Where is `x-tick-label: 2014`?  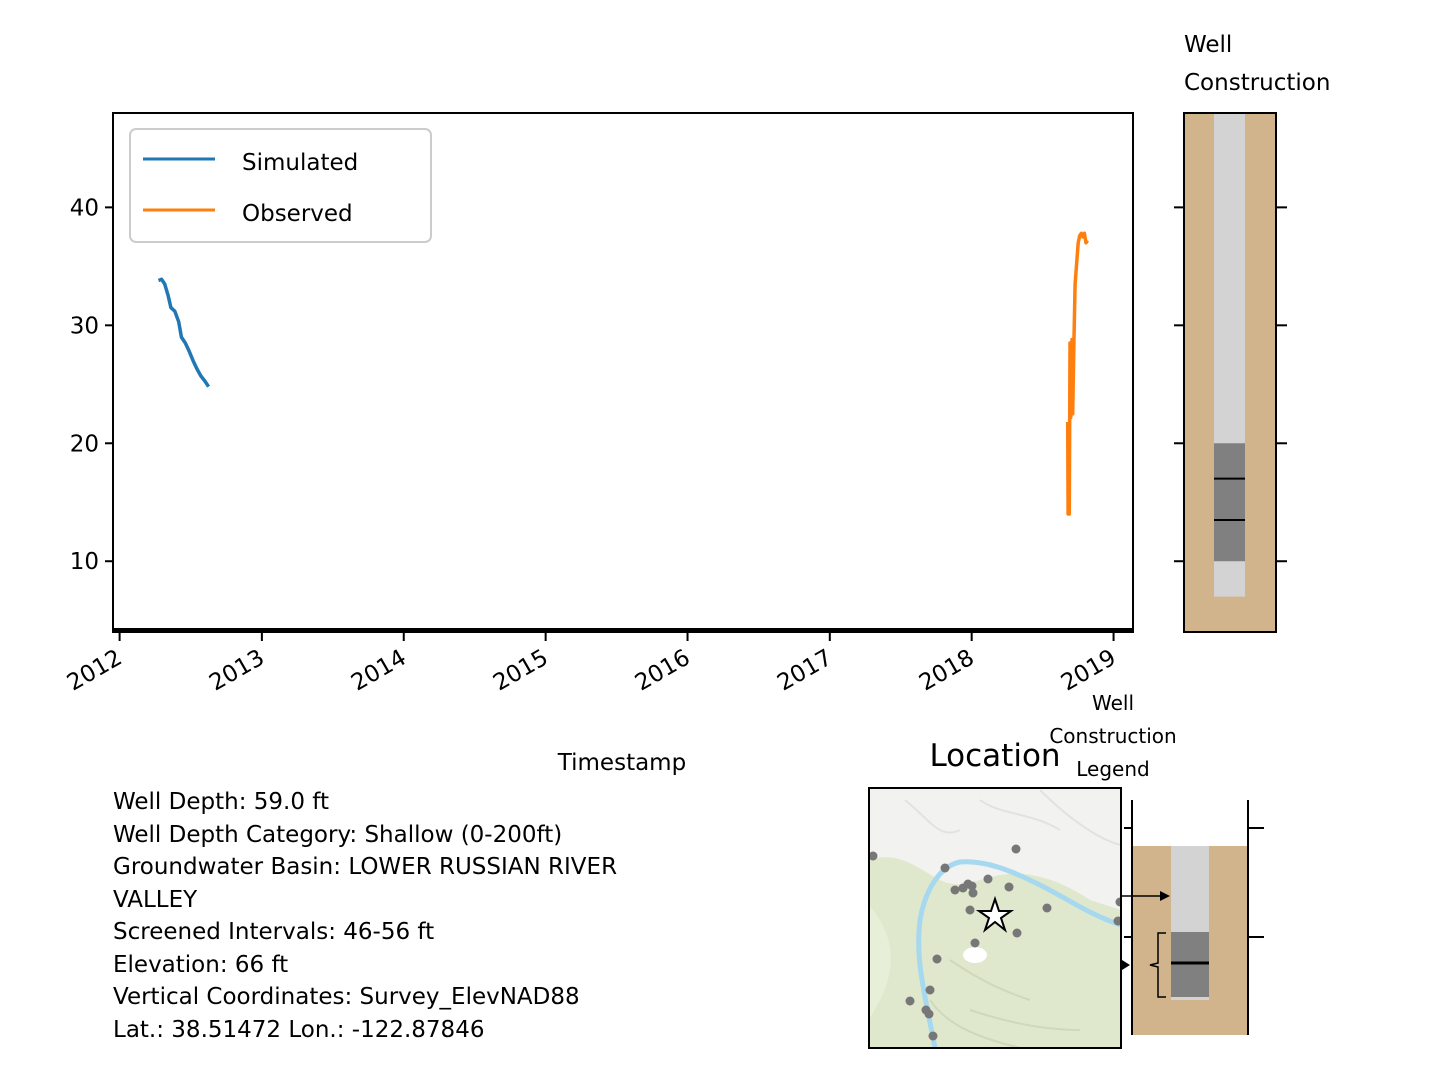 x-tick-label: 2014 is located at coordinates (379, 671).